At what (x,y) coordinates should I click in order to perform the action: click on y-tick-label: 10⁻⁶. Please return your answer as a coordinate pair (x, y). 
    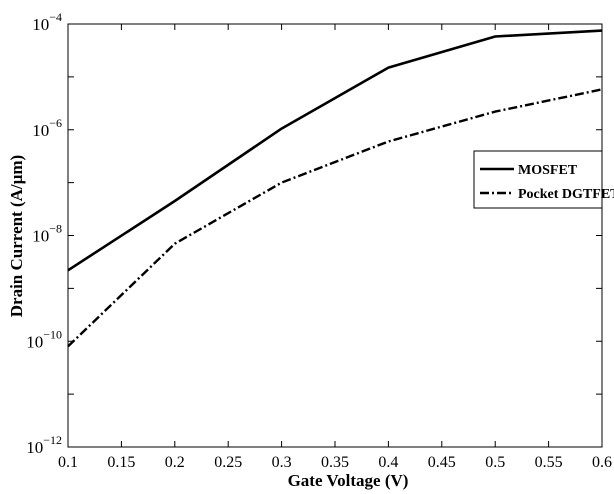
    Looking at the image, I should click on (47, 128).